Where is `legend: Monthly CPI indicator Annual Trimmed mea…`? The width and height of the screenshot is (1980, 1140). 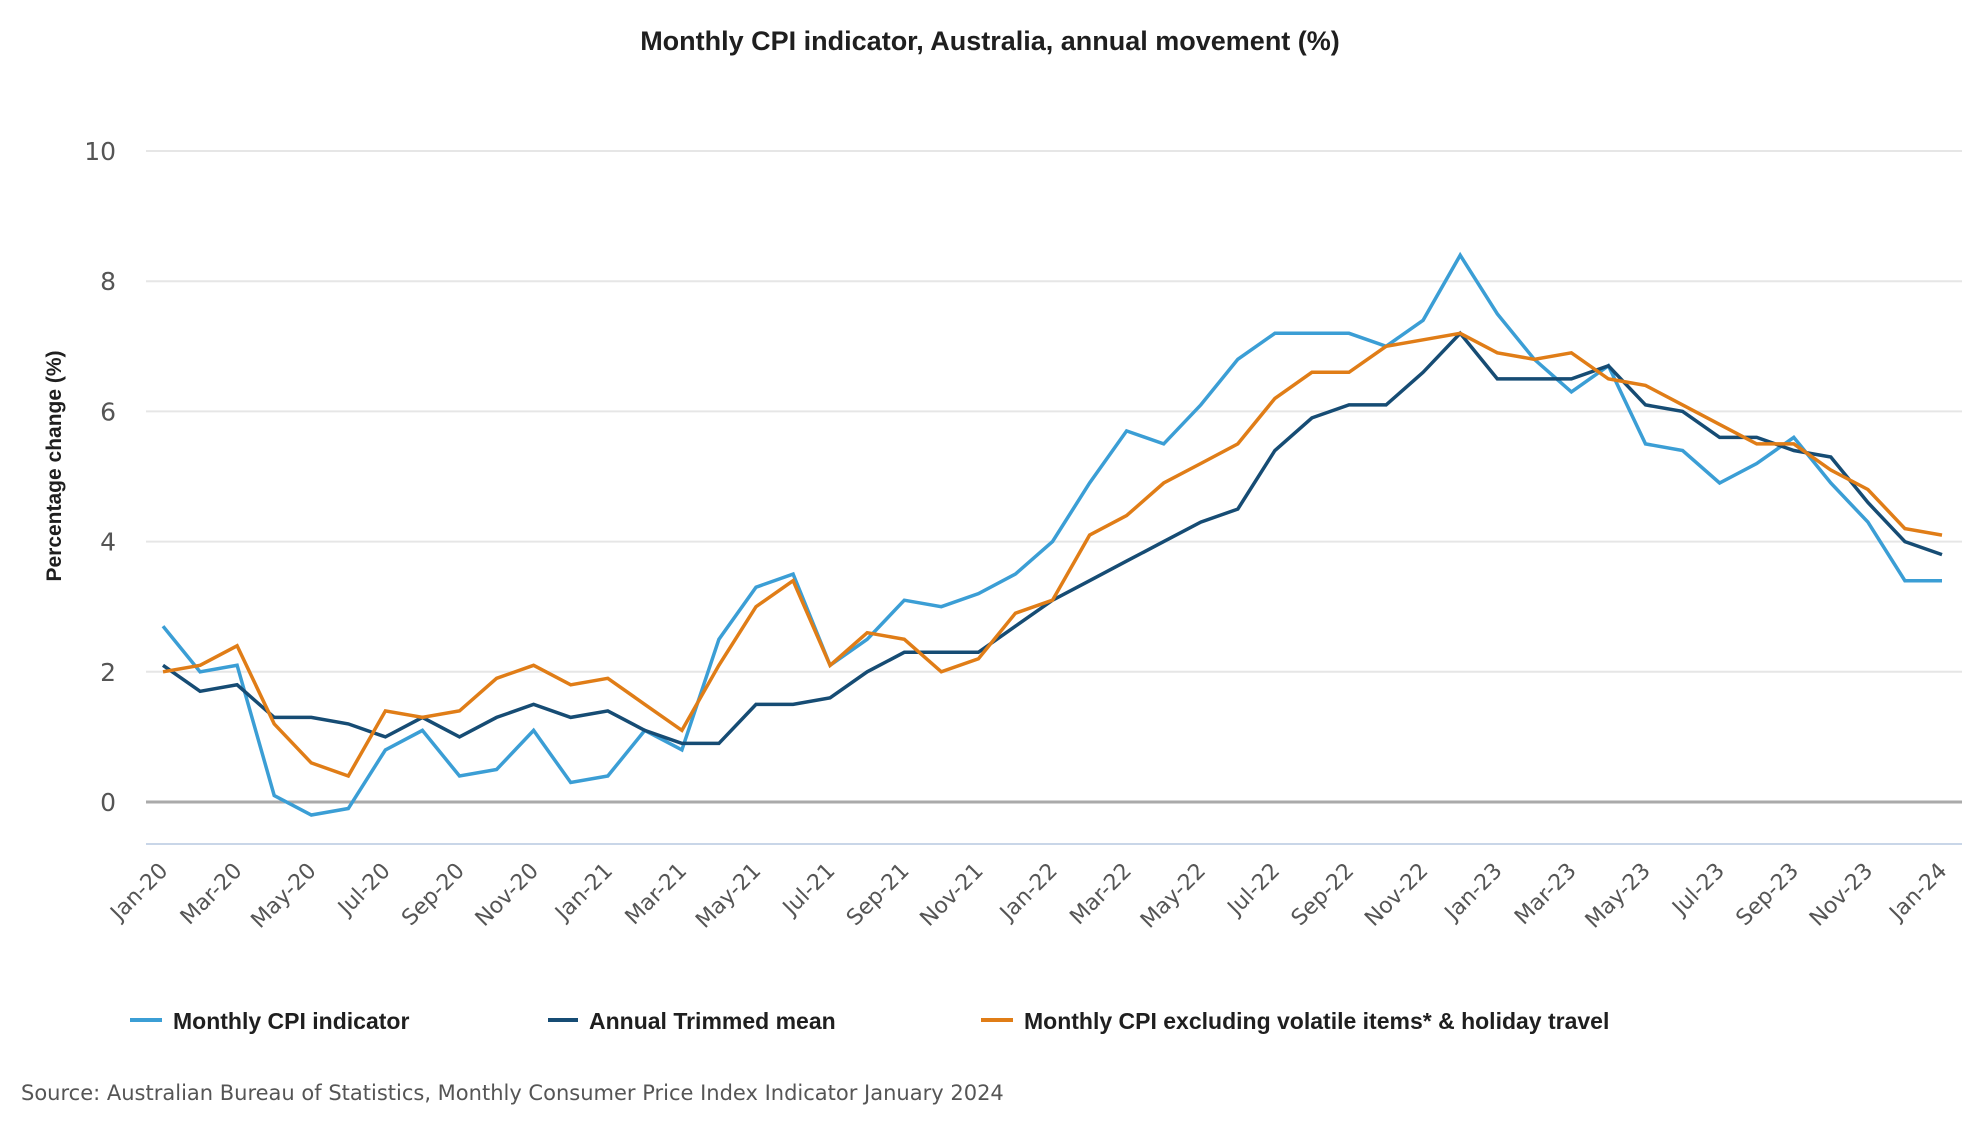
legend: Monthly CPI indicator Annual Trimmed mea… is located at coordinates (869, 1021).